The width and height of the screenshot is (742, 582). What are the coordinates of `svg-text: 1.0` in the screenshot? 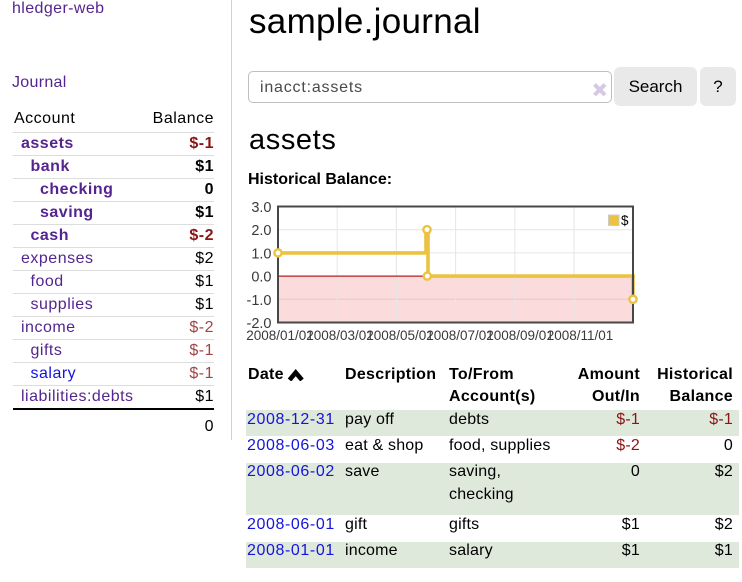 It's located at (261, 254).